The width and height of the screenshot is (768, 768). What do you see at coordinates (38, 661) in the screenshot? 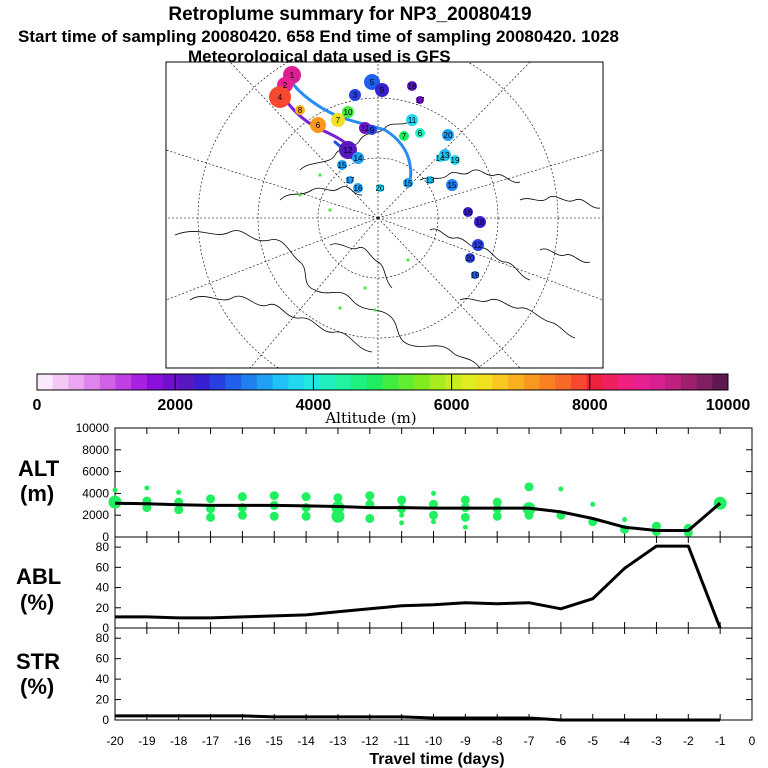
I see `str-label-top: STR` at bounding box center [38, 661].